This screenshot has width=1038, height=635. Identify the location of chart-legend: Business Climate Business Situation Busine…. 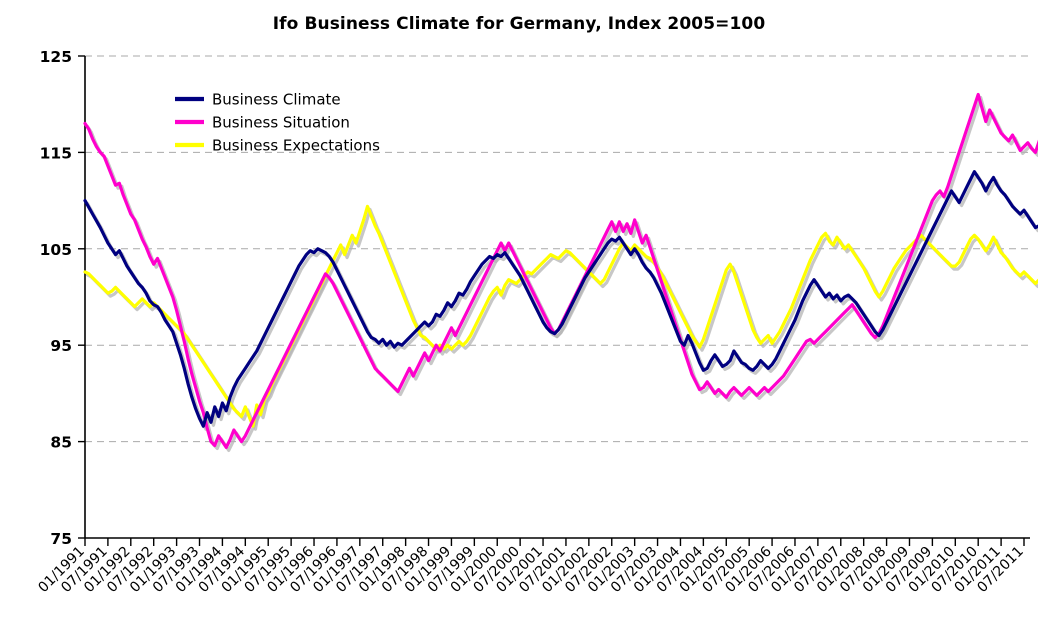
(277, 123).